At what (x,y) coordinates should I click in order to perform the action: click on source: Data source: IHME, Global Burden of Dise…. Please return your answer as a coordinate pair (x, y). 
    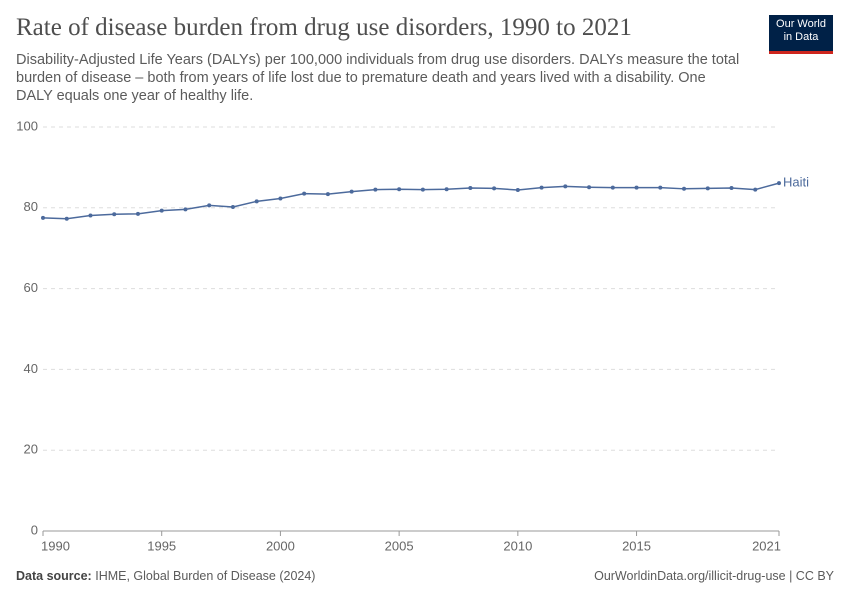
    Looking at the image, I should click on (165, 576).